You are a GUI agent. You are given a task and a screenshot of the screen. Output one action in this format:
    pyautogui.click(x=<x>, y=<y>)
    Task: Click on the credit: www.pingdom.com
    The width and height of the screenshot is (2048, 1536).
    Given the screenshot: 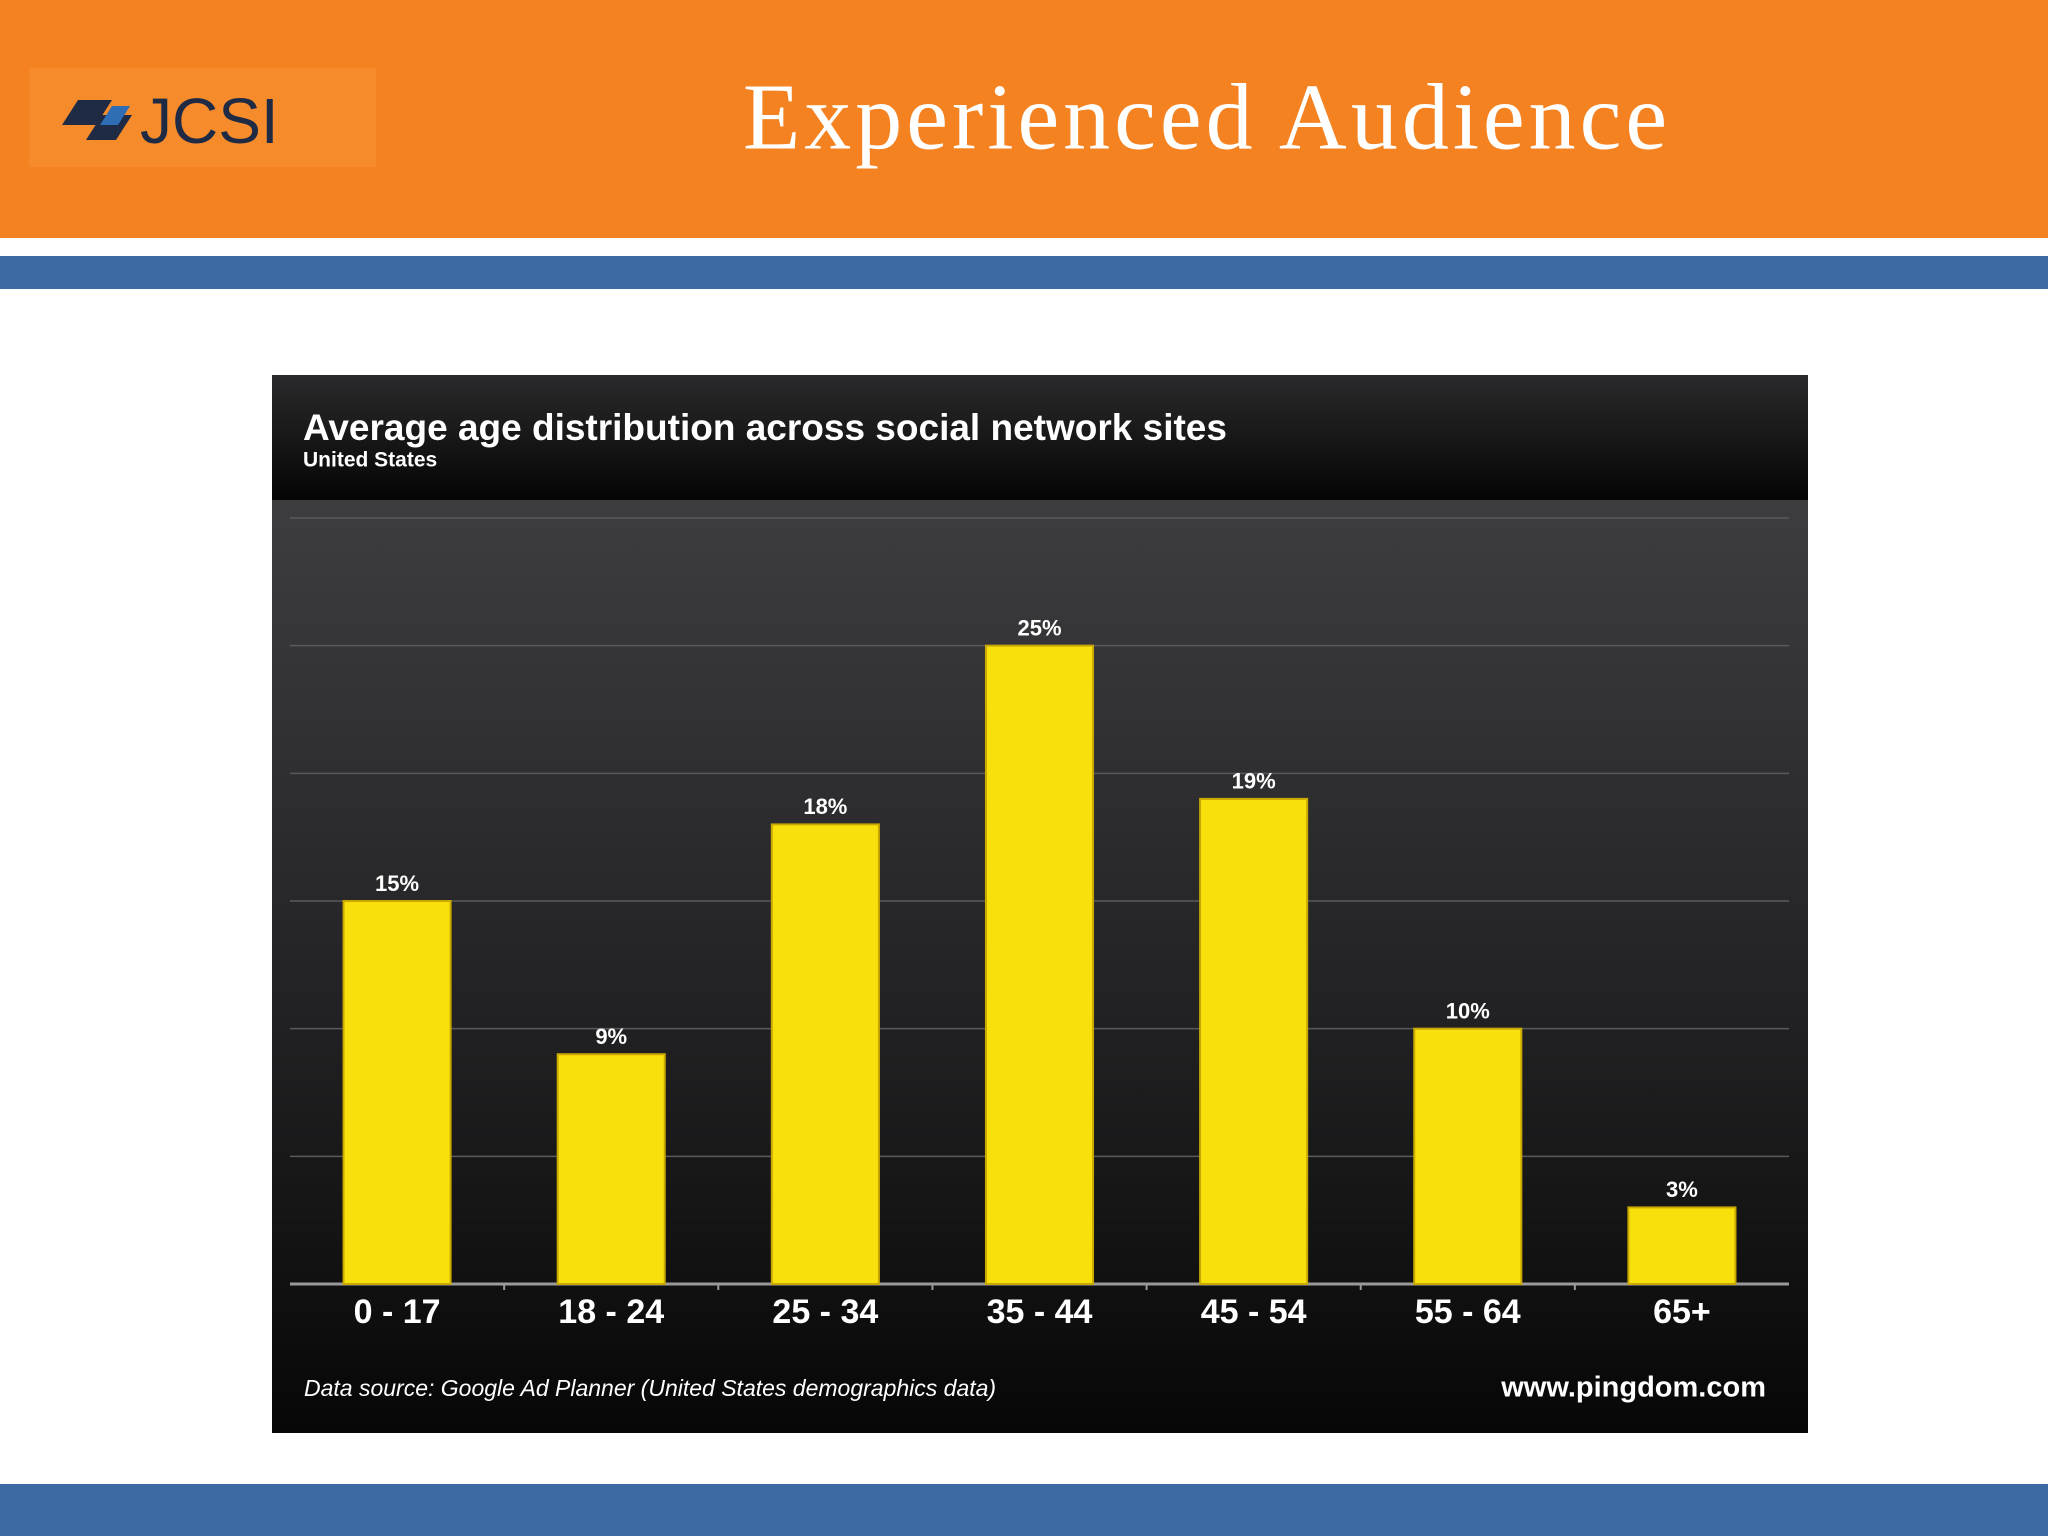 What is the action you would take?
    pyautogui.click(x=1633, y=1388)
    